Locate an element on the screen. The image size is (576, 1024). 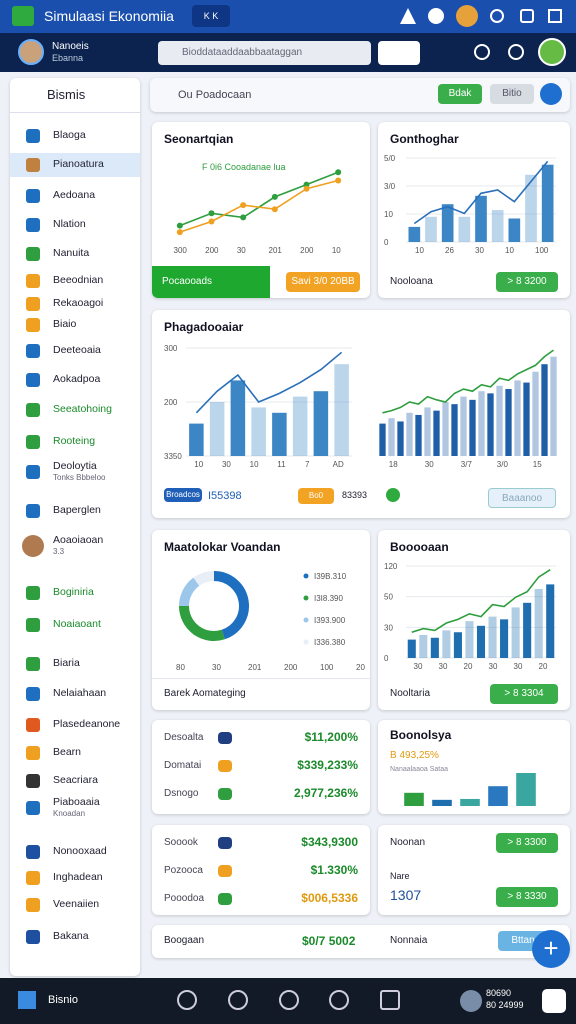
card-title: Gonthoghar is located at coordinates (424, 139).